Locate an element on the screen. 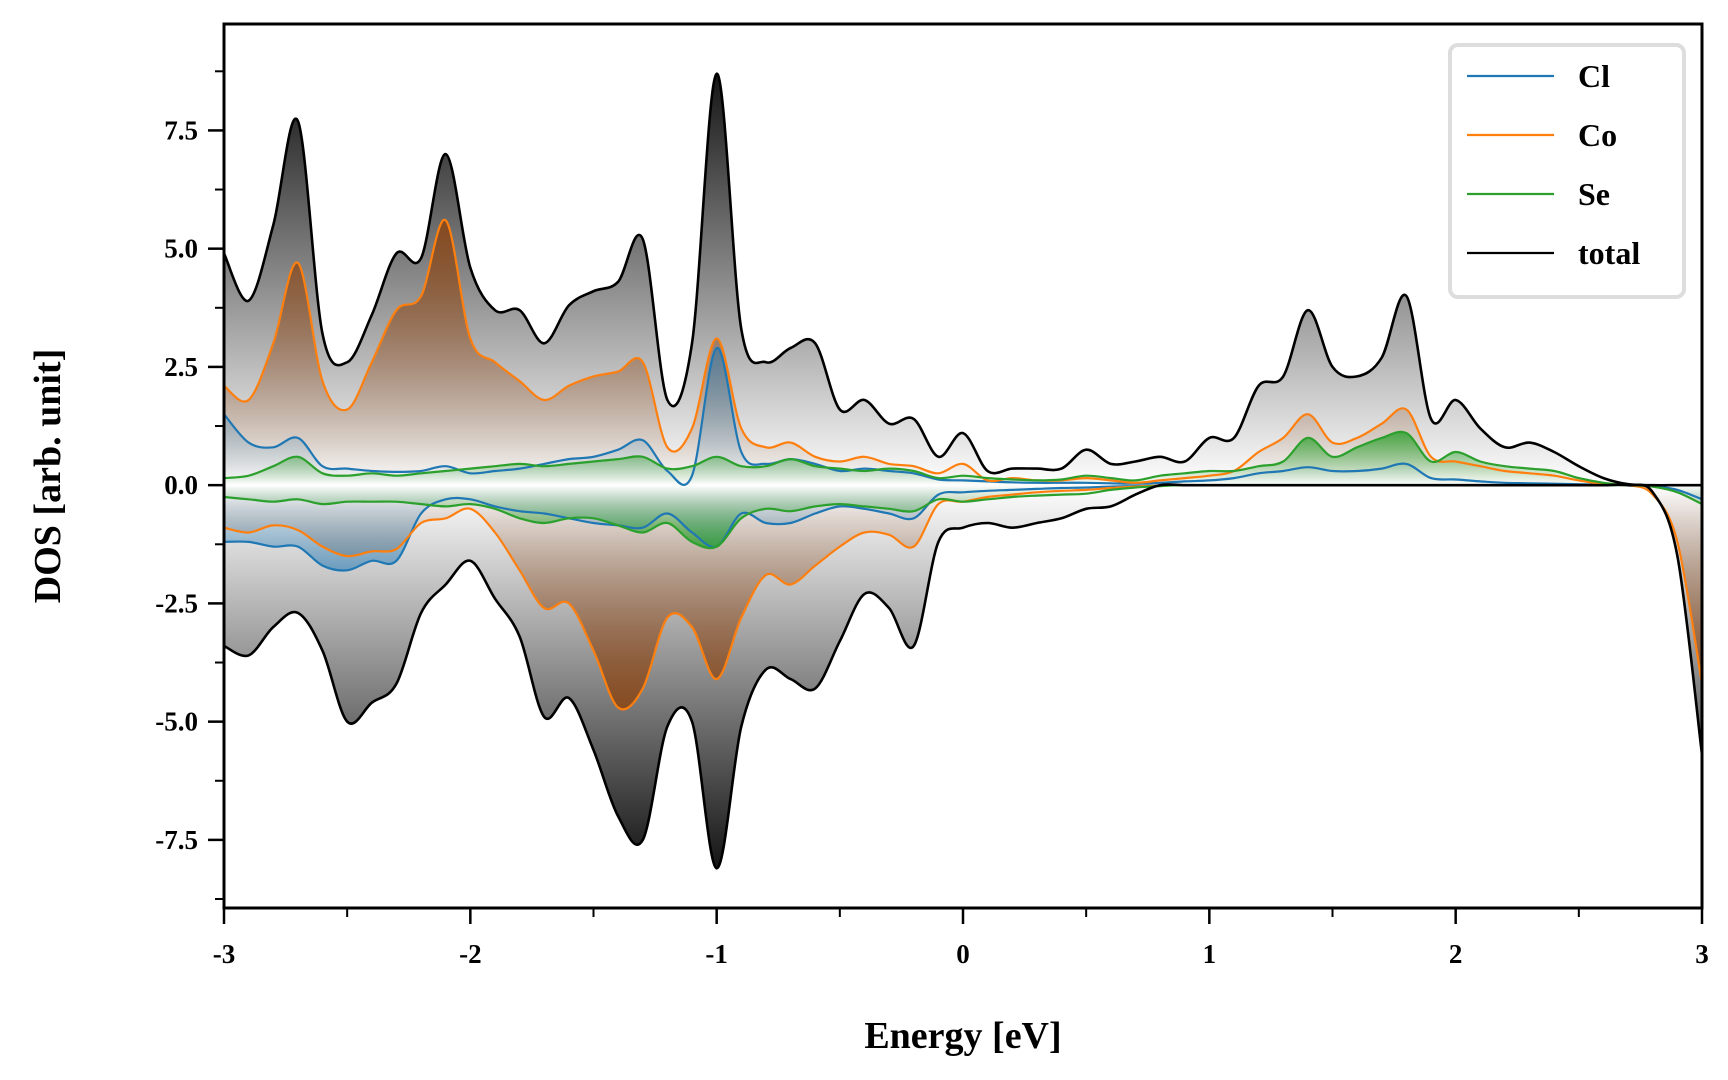  y-axis-ticks: -7.5 -5.0 -2.5 0.0 2.5 5.0 7.5 is located at coordinates (189, 485).